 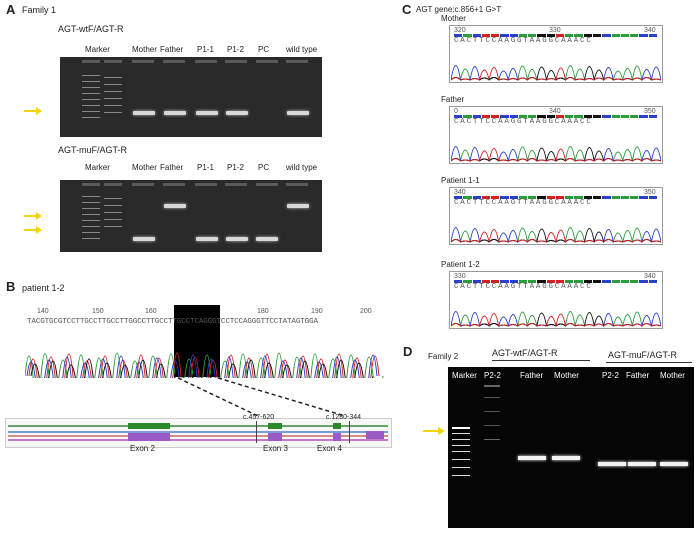 I want to click on trace-chromatogram: 320 330 340 CACTTCCAAGGTAAGGCAAACC, so click(x=556, y=54).